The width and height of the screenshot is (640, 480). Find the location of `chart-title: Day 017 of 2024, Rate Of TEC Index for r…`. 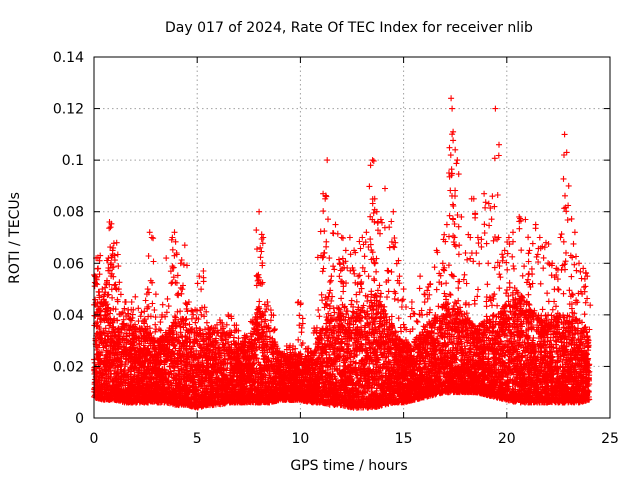

chart-title: Day 017 of 2024, Rate Of TEC Index for r… is located at coordinates (349, 28).